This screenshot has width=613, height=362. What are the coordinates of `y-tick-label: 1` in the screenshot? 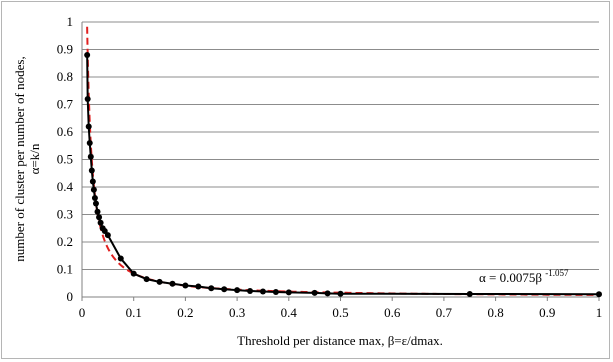 It's located at (70, 21).